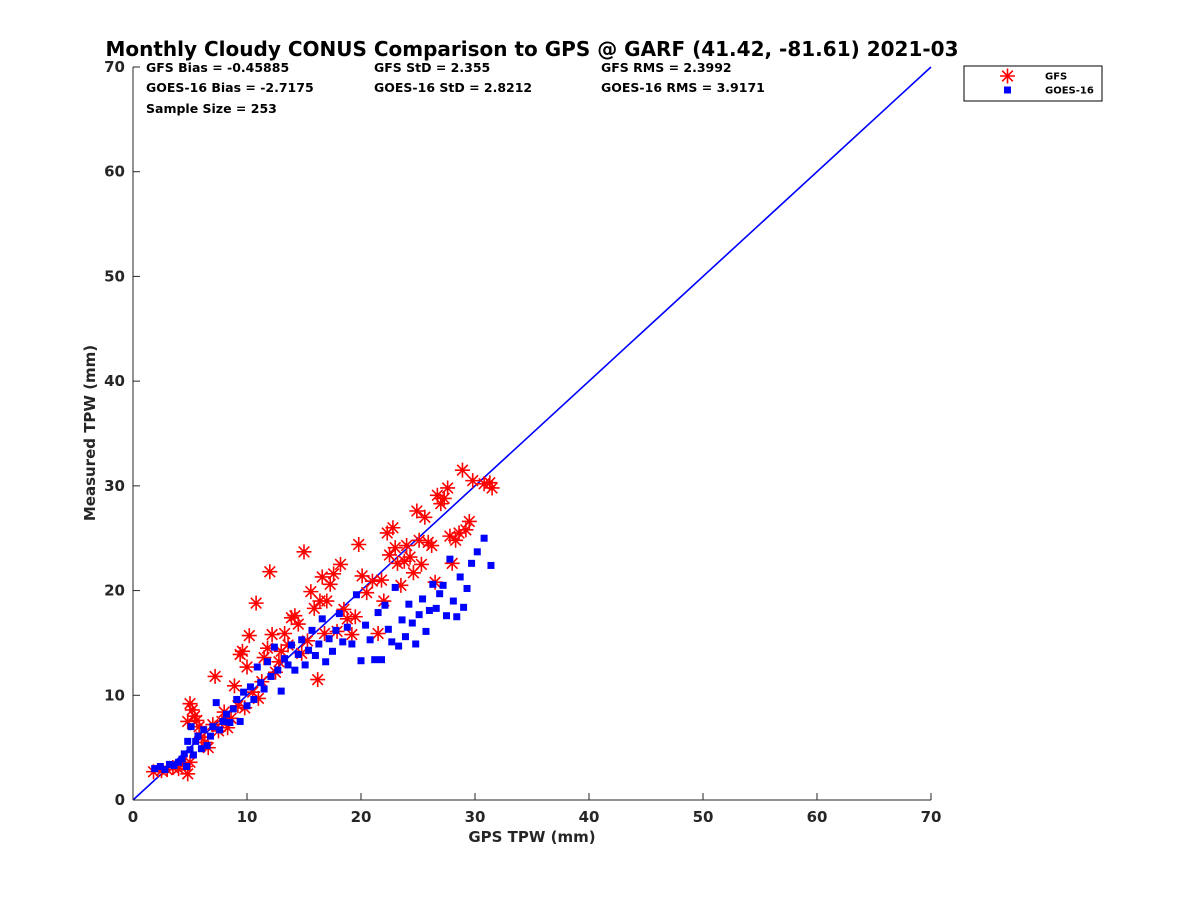  What do you see at coordinates (453, 87) in the screenshot?
I see `stat-annotation: GOES-16 StD = 2.8212` at bounding box center [453, 87].